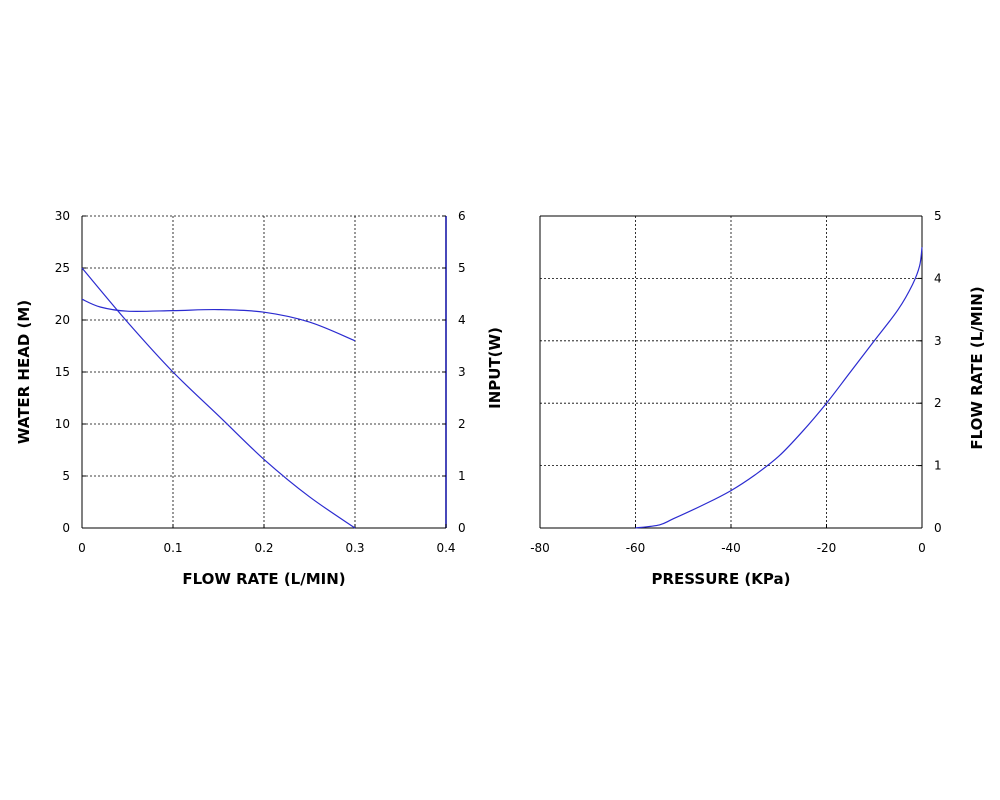  Describe the element at coordinates (540, 548) in the screenshot. I see `x-tick-label: -80` at that location.